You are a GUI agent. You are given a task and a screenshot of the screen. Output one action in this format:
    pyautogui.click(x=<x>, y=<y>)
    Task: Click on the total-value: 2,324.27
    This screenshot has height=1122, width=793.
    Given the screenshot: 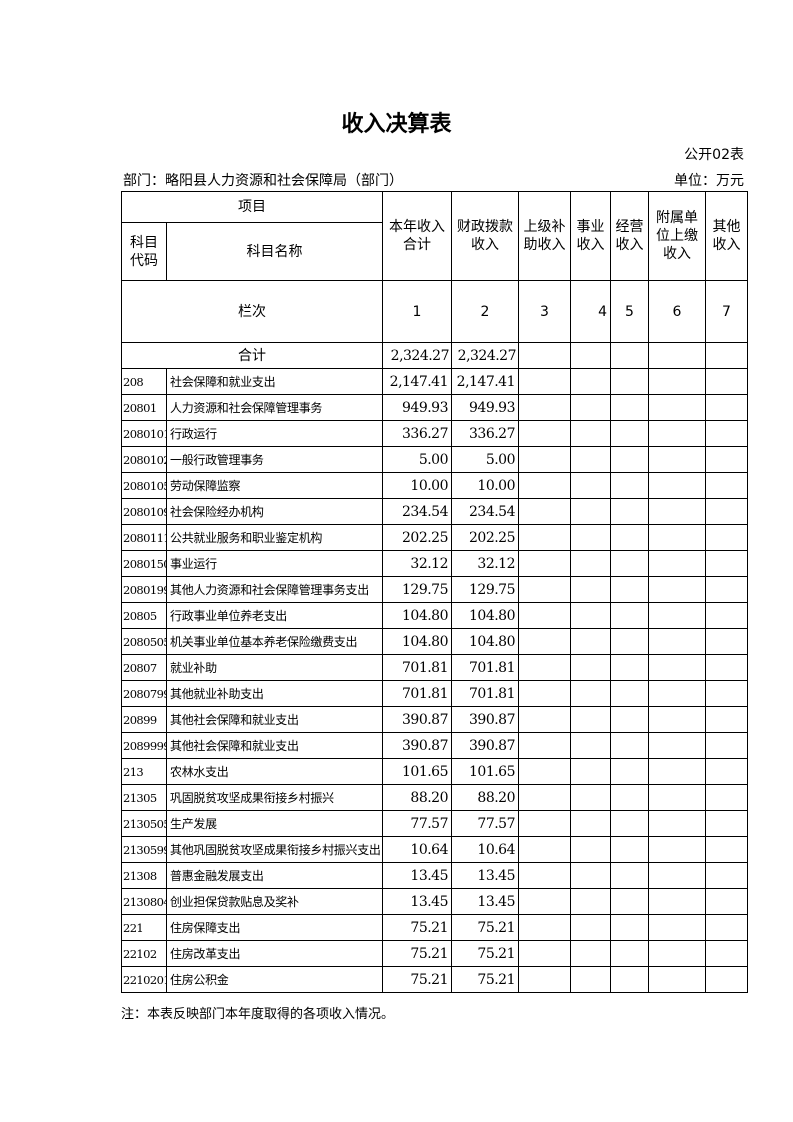 What is the action you would take?
    pyautogui.click(x=417, y=355)
    